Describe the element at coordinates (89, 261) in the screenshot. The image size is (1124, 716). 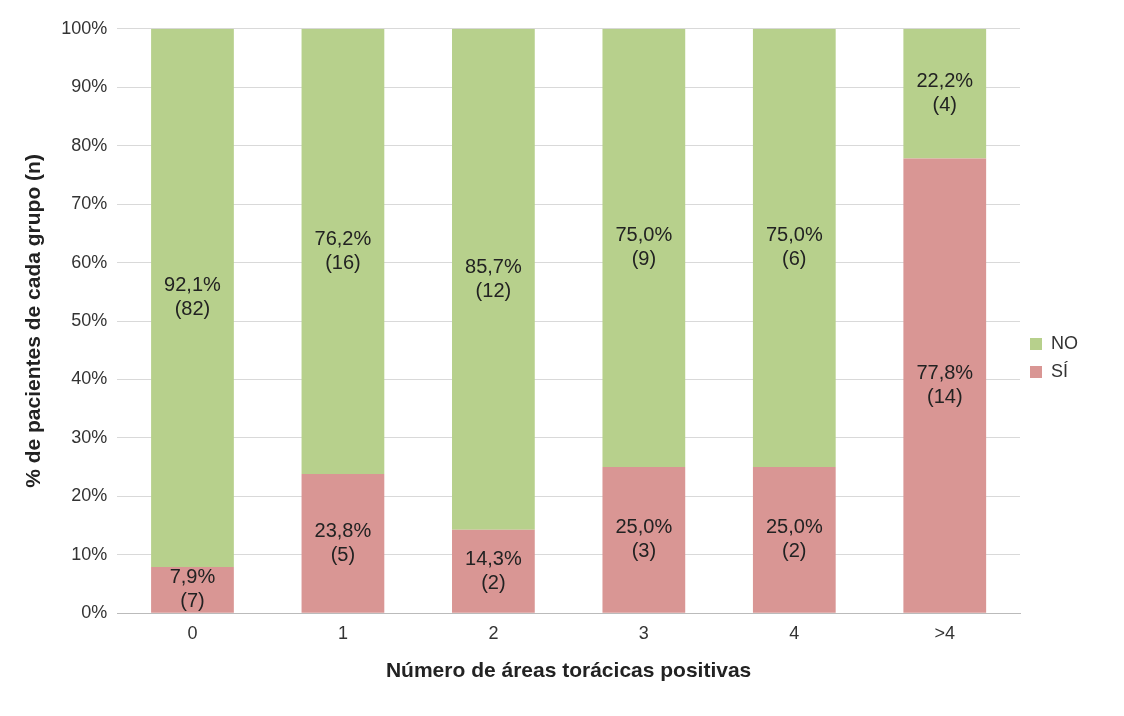
I see `y-tick-label: 60%` at that location.